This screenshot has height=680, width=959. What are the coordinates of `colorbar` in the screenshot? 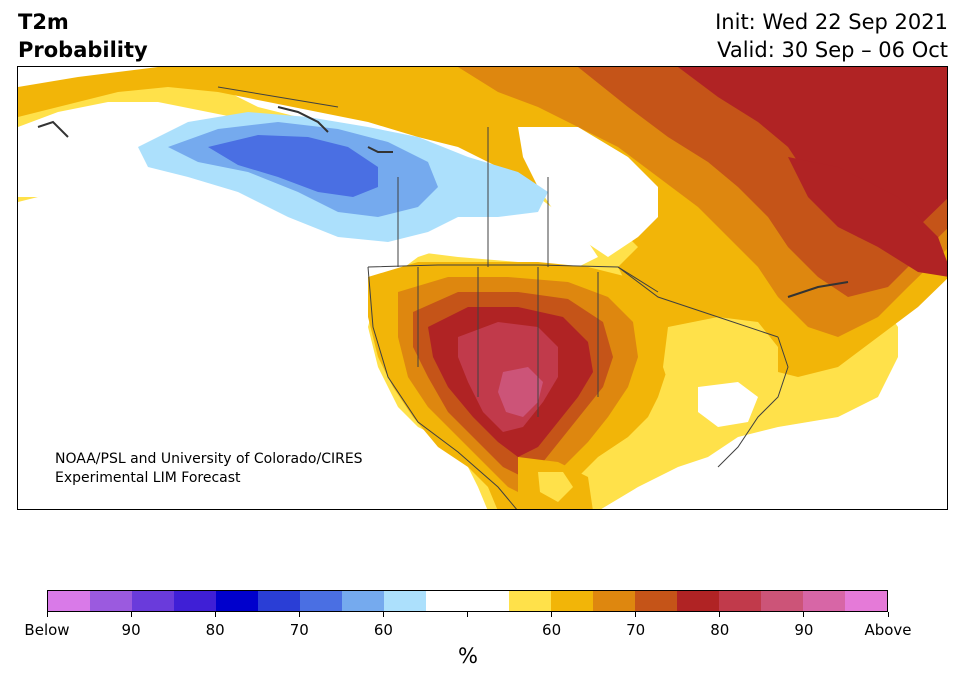 It's located at (467, 601).